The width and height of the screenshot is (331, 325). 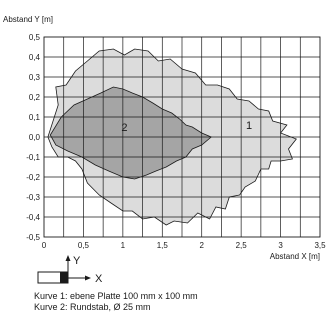 What do you see at coordinates (33, 157) in the screenshot?
I see `y-tick-label: -0,1` at bounding box center [33, 157].